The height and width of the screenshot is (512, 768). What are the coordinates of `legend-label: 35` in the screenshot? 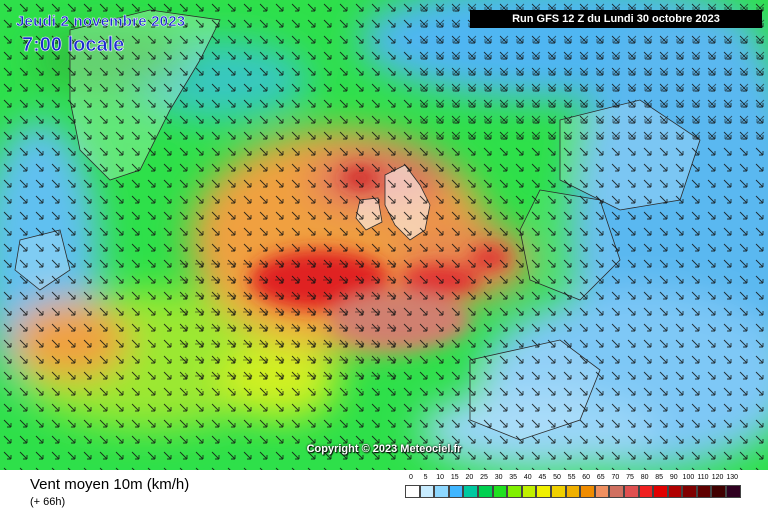 It's located at (513, 477).